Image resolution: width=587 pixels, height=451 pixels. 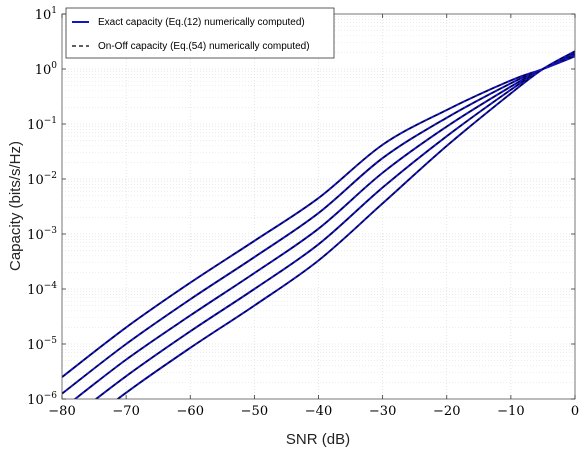 What do you see at coordinates (15, 206) in the screenshot?
I see `y-axis-label: Capacity (bits/s/Hz)` at bounding box center [15, 206].